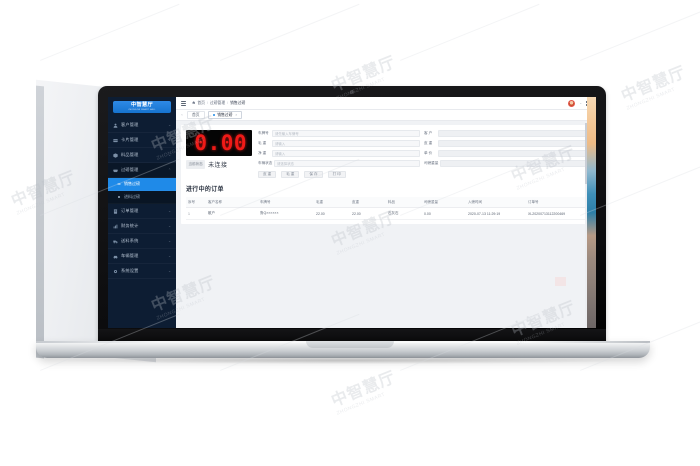 This screenshot has width=700, height=466. Describe the element at coordinates (115, 155) in the screenshot. I see `box-icon` at that location.